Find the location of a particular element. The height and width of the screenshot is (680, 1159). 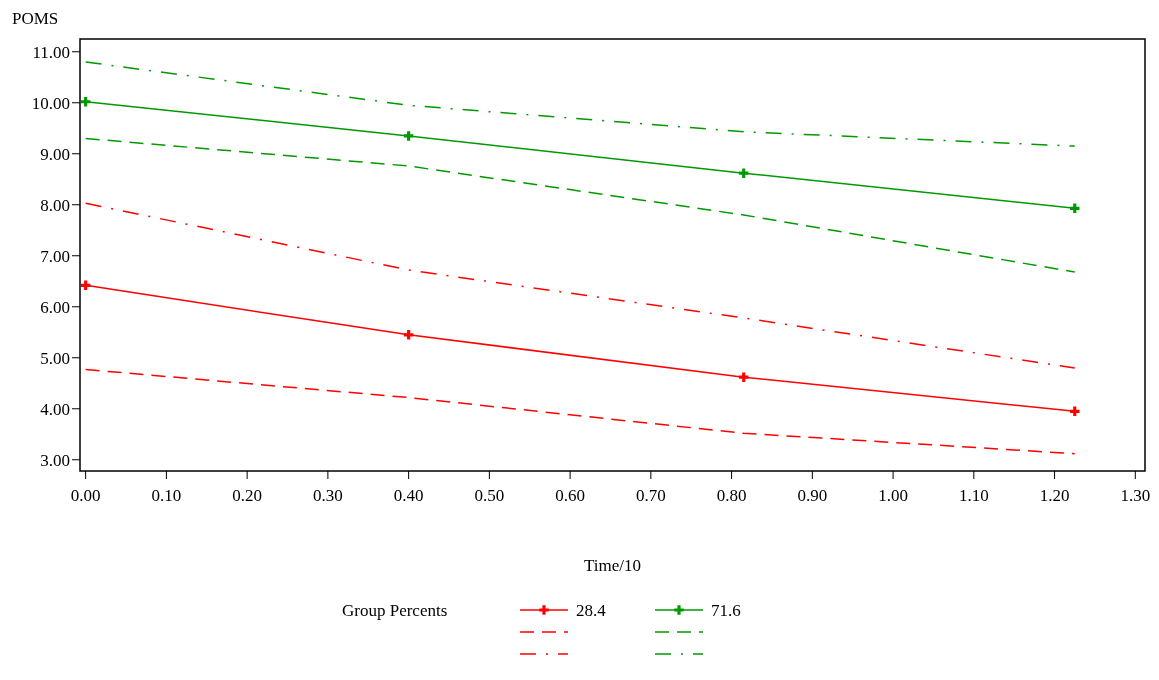

x-tick-label: 1.00 is located at coordinates (893, 495).